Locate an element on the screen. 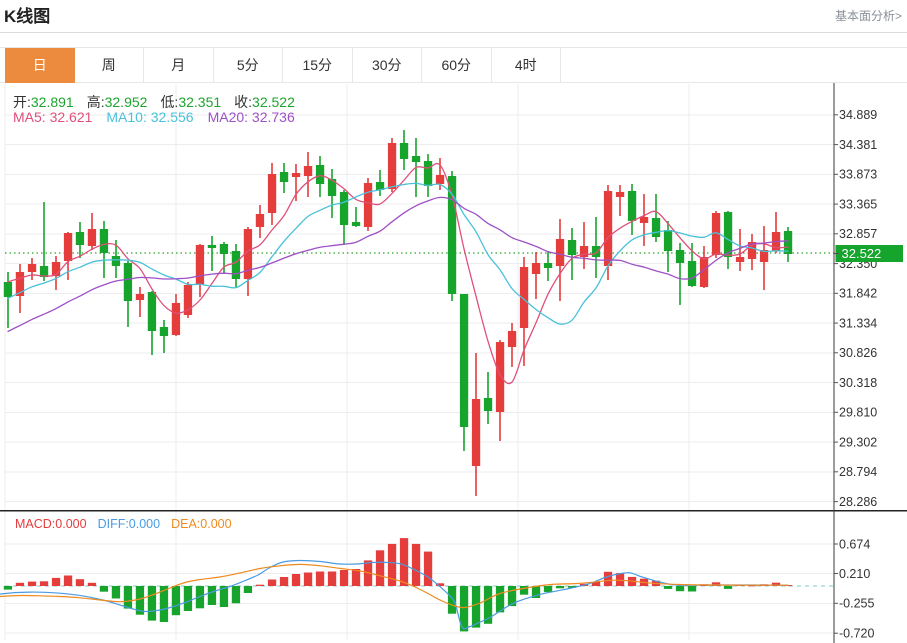 This screenshot has width=907, height=643. svg-text: 34.381 is located at coordinates (858, 145).